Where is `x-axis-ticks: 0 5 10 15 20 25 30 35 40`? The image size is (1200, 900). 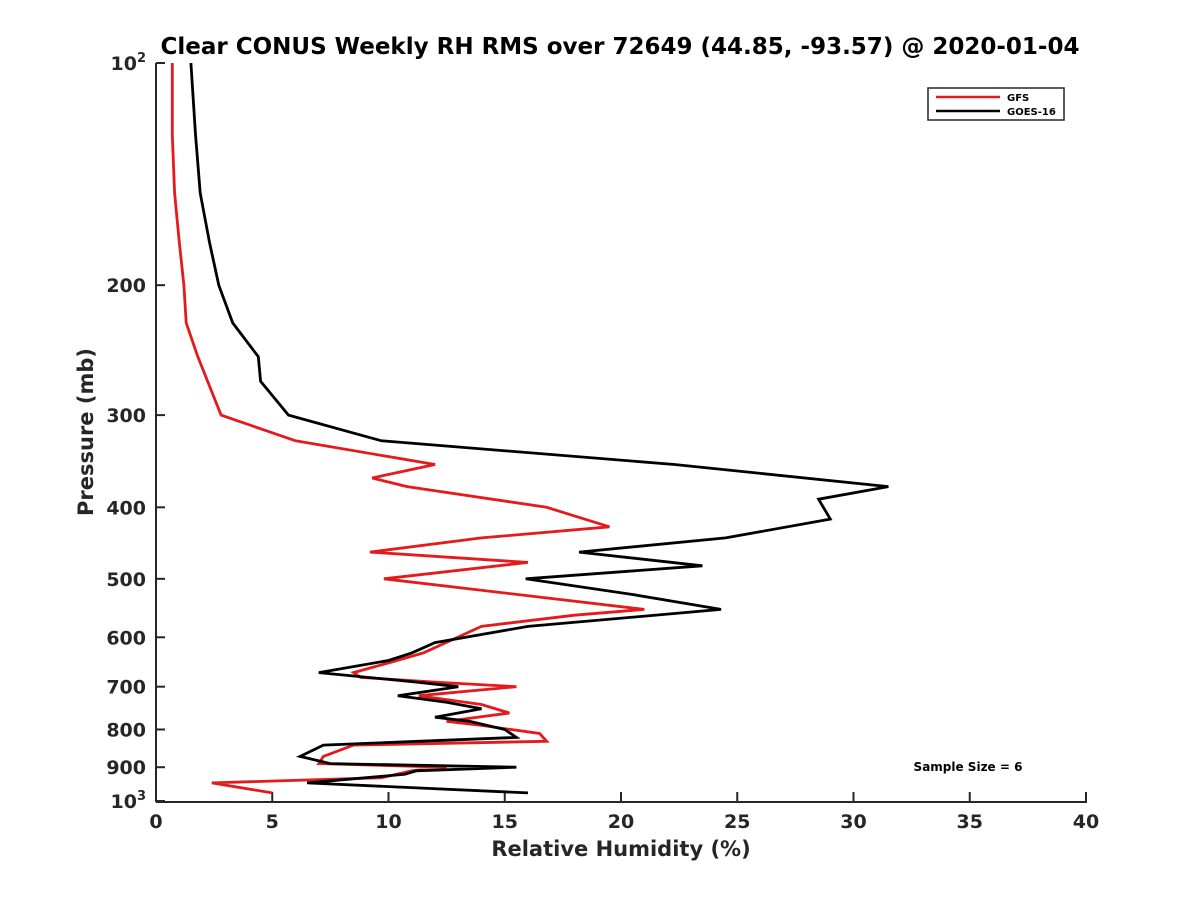 x-axis-ticks: 0 5 10 15 20 25 30 35 40 is located at coordinates (624, 812).